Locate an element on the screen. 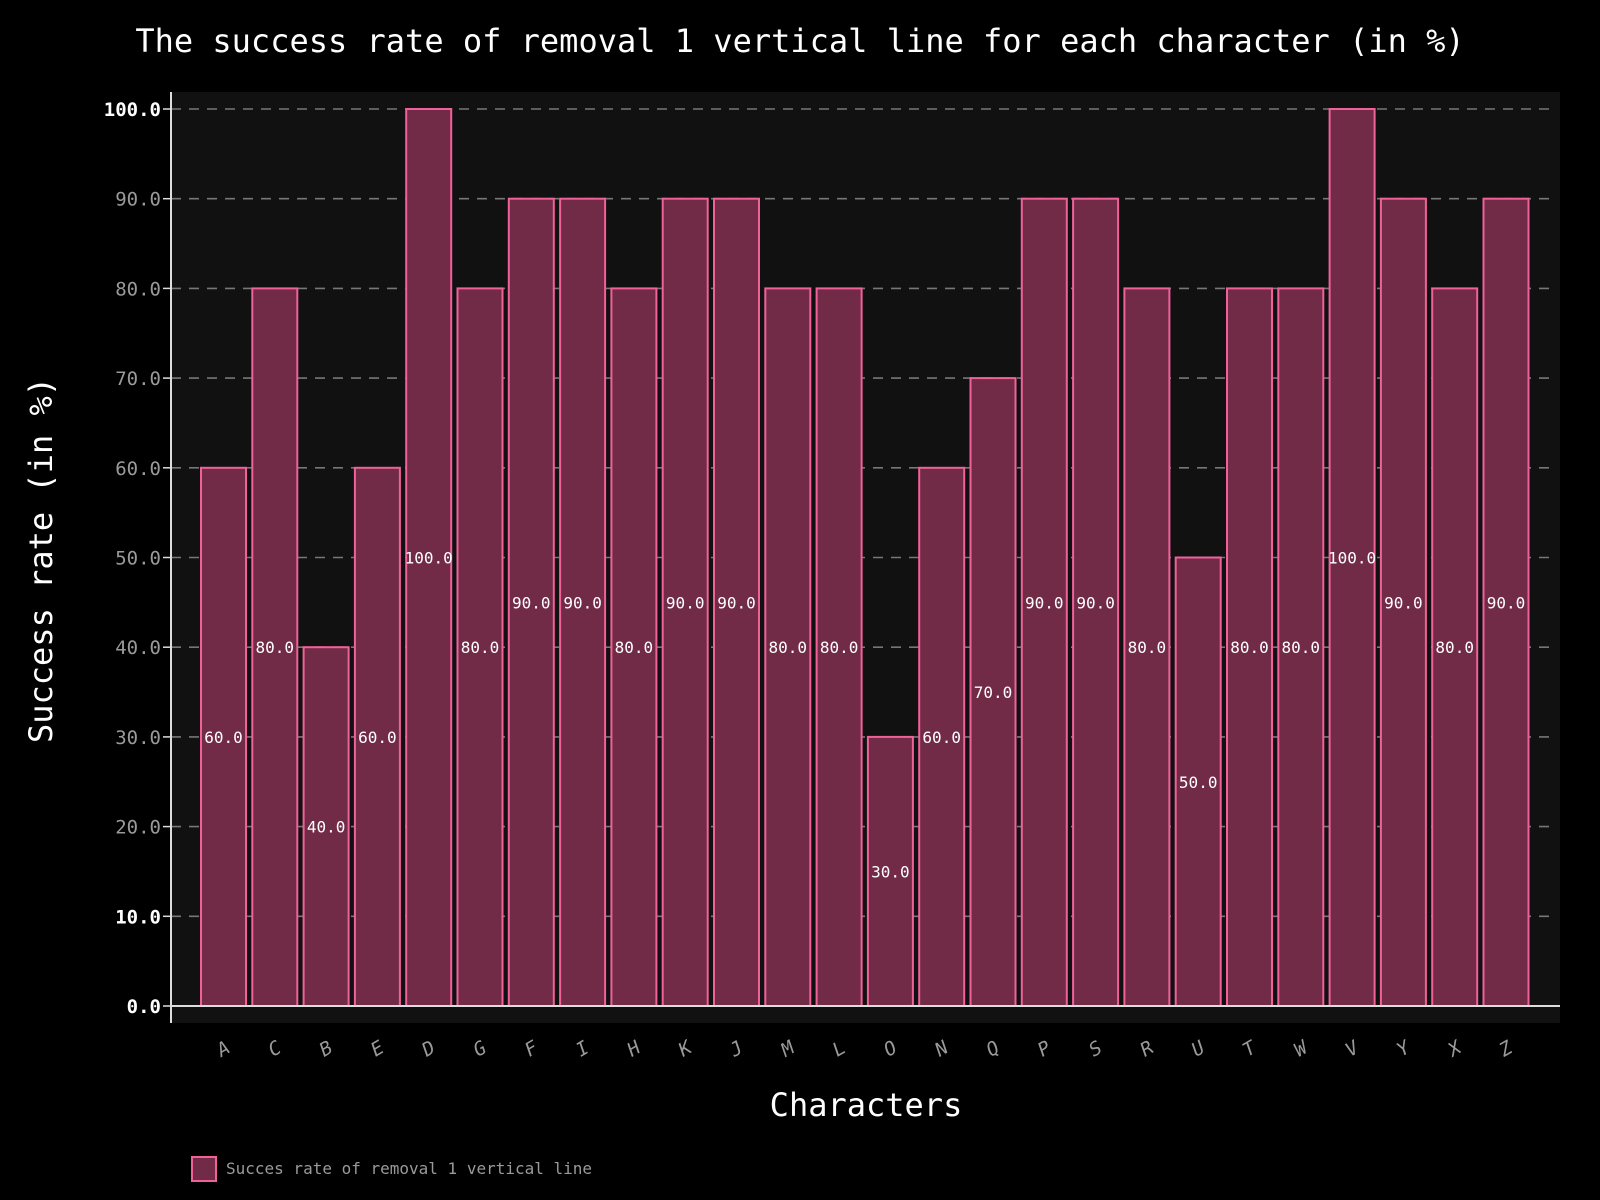 The image size is (1600, 1200). x-tick-label: D is located at coordinates (428, 1049).